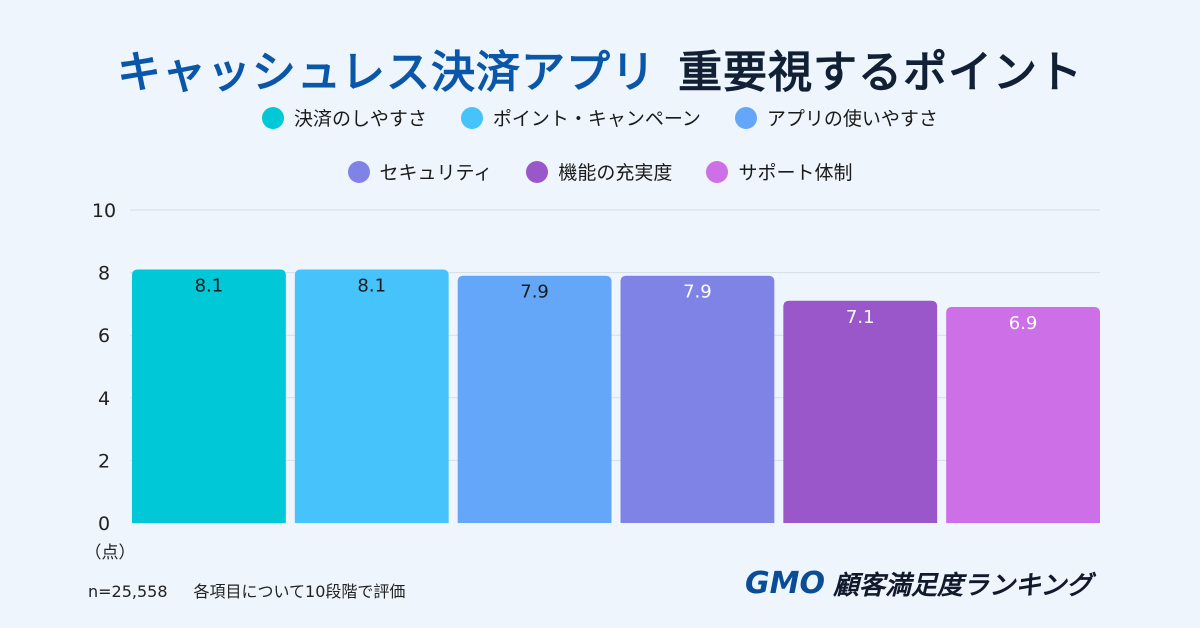 The height and width of the screenshot is (628, 1200). Describe the element at coordinates (104, 211) in the screenshot. I see `y-tick-label: 10` at that location.